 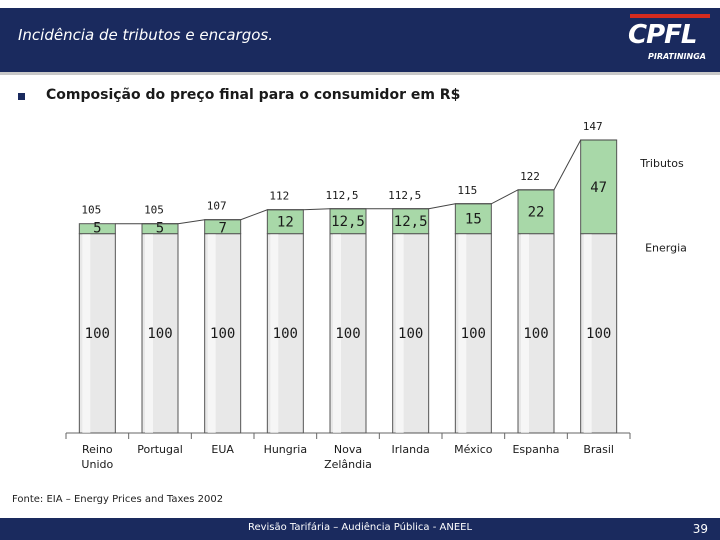 What do you see at coordinates (97, 464) in the screenshot?
I see `category-label: Unido` at bounding box center [97, 464].